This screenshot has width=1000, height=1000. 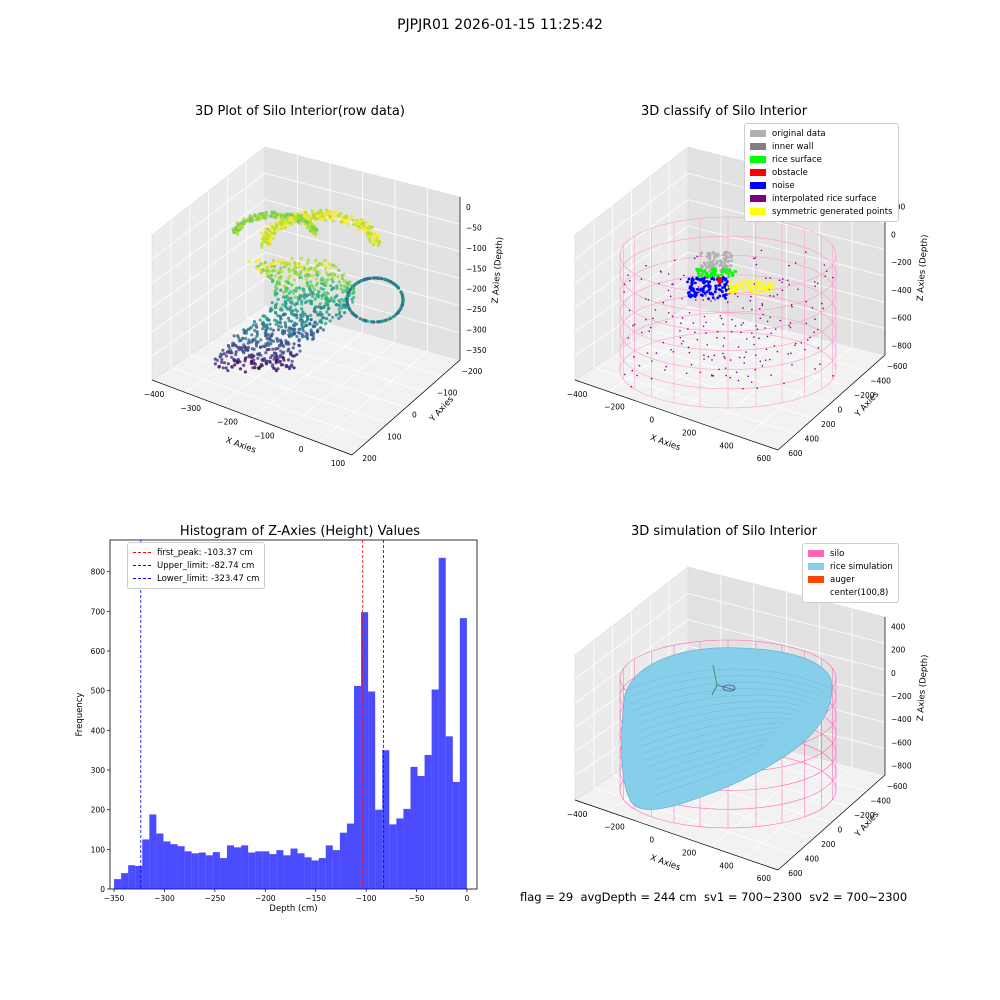 I want to click on y-tick-label: 200, so click(x=828, y=424).